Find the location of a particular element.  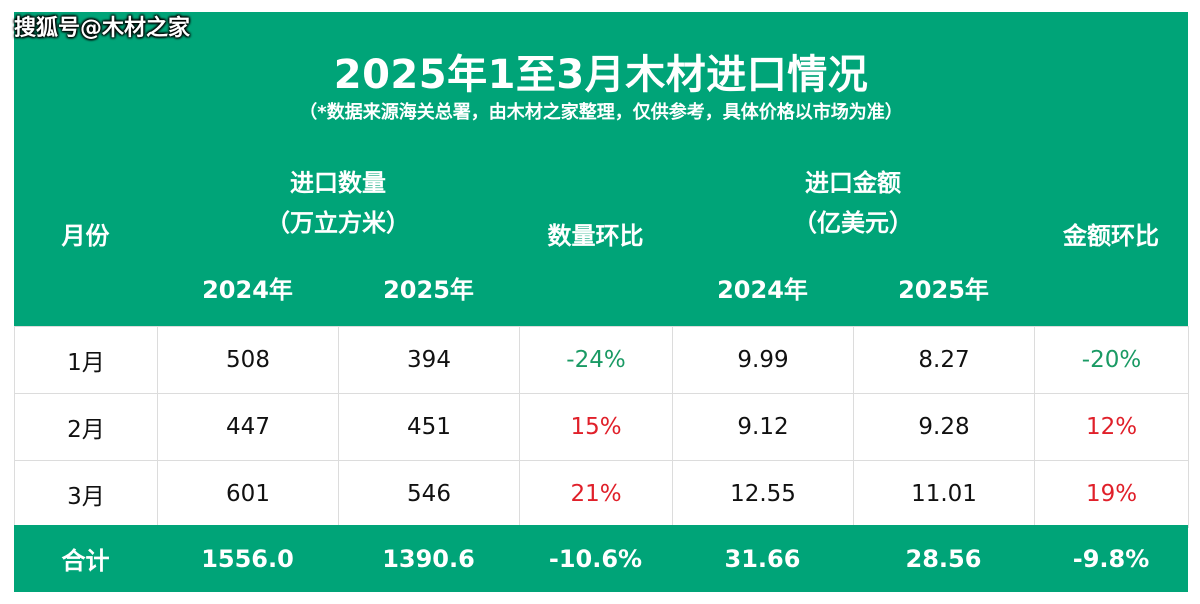

header-qty-2025: 2025年 is located at coordinates (428, 290).